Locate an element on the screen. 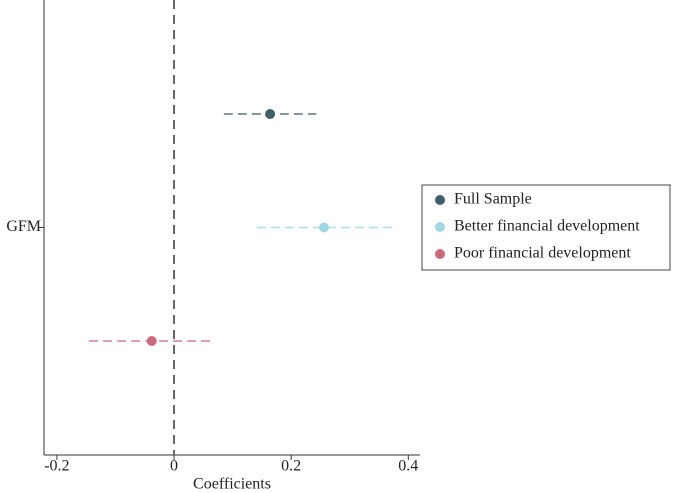 The width and height of the screenshot is (685, 493). legend-label: Poor financial development is located at coordinates (542, 253).